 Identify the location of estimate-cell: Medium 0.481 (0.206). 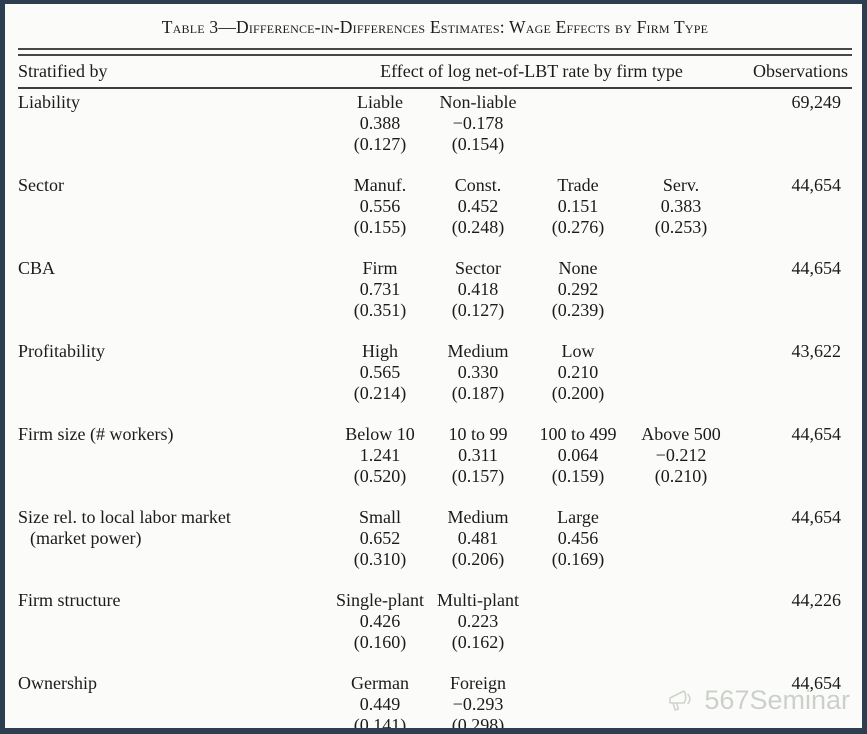
(478, 538).